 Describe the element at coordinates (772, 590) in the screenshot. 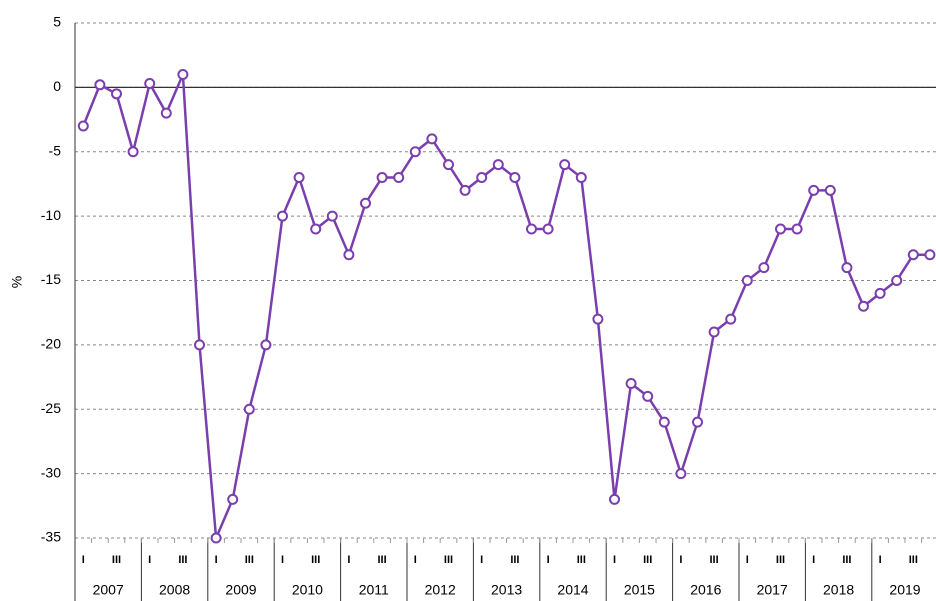

I see `year-label: 2017` at that location.